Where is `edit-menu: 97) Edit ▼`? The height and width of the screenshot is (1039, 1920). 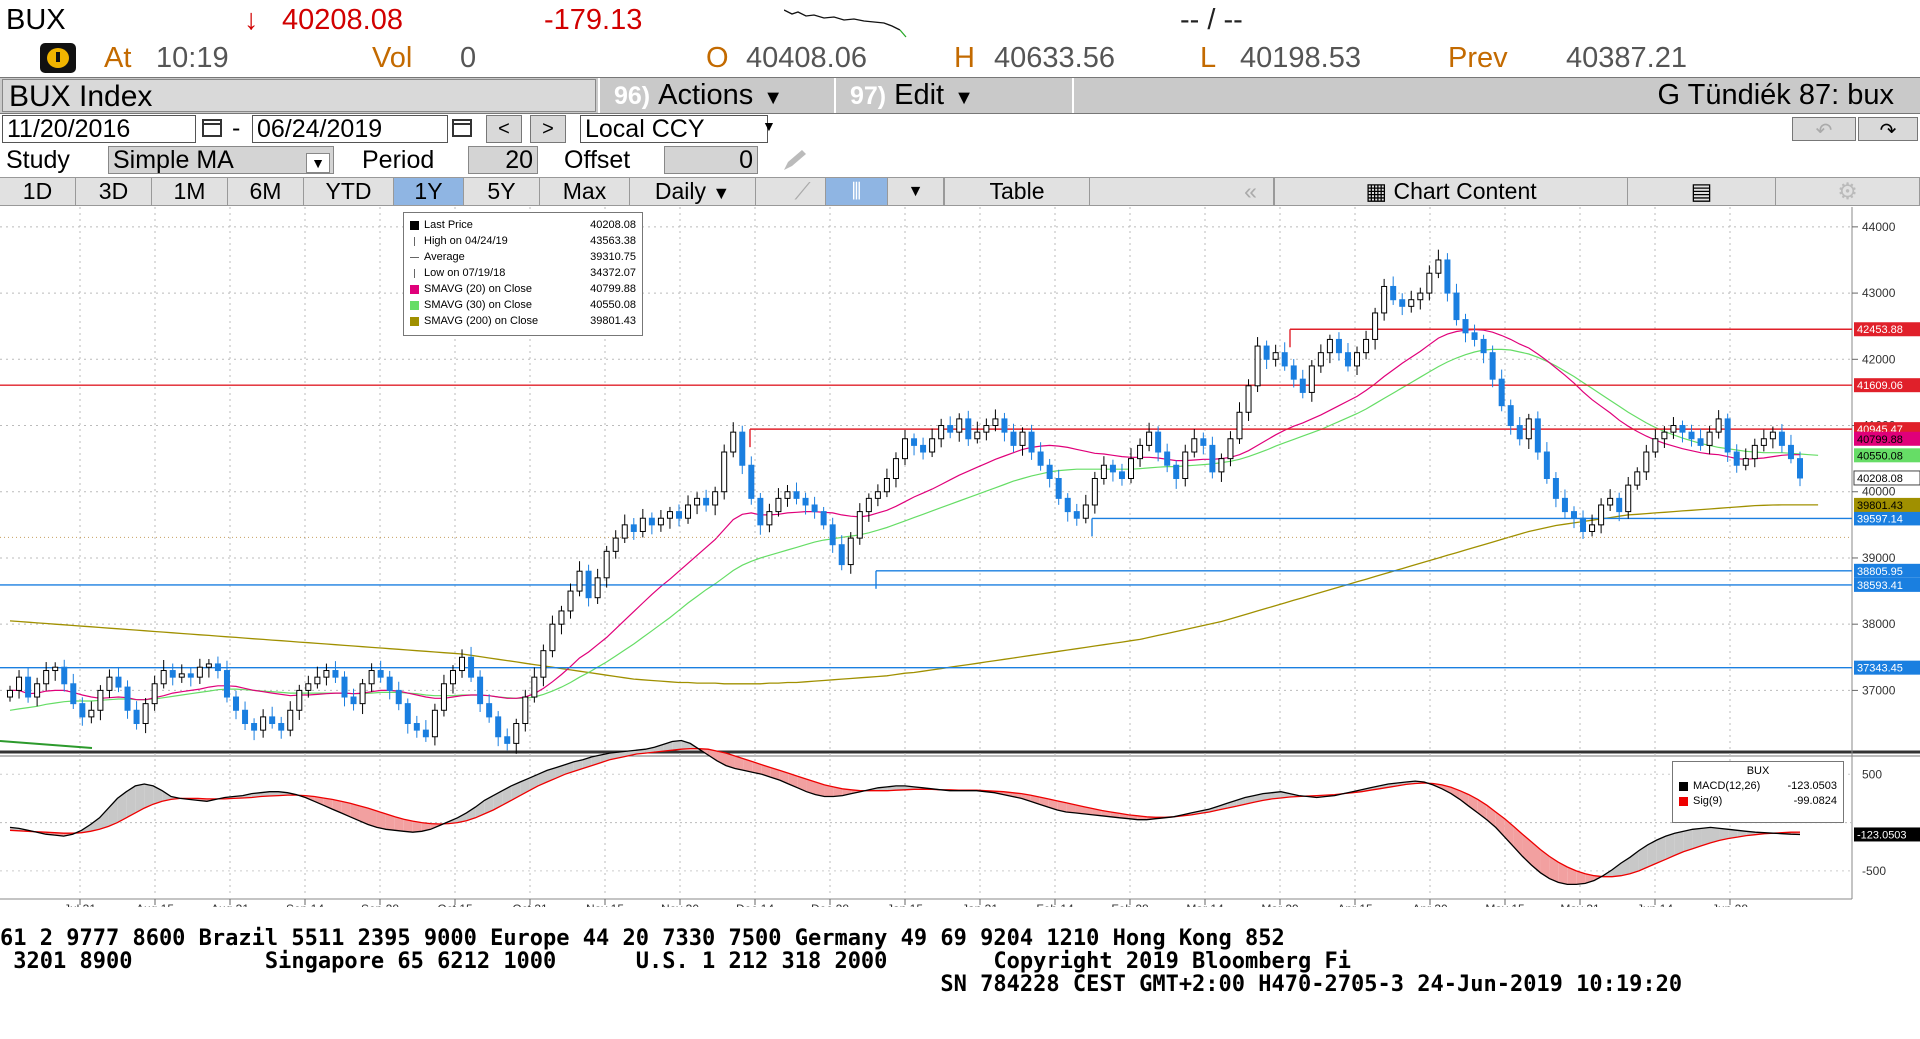 edit-menu: 97) Edit ▼ is located at coordinates (954, 95).